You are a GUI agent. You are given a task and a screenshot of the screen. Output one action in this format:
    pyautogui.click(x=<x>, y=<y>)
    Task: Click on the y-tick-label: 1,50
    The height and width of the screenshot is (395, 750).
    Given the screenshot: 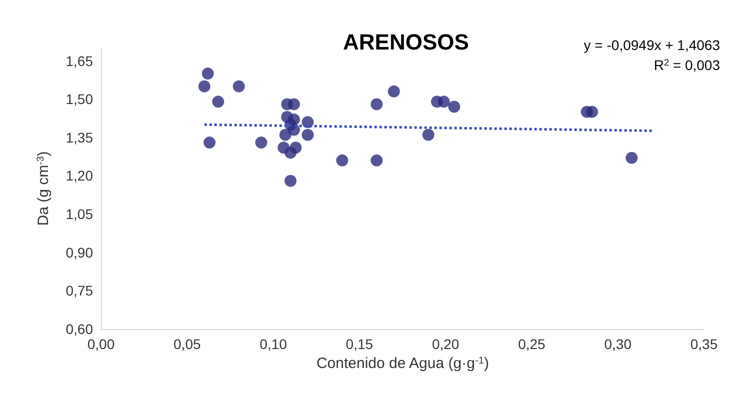 What is the action you would take?
    pyautogui.click(x=80, y=99)
    